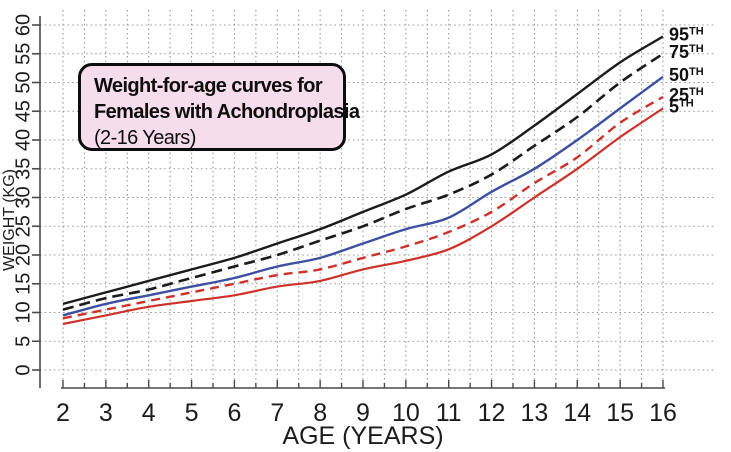 Image resolution: width=731 pixels, height=452 pixels. I want to click on x-tick-label: 8, so click(320, 413).